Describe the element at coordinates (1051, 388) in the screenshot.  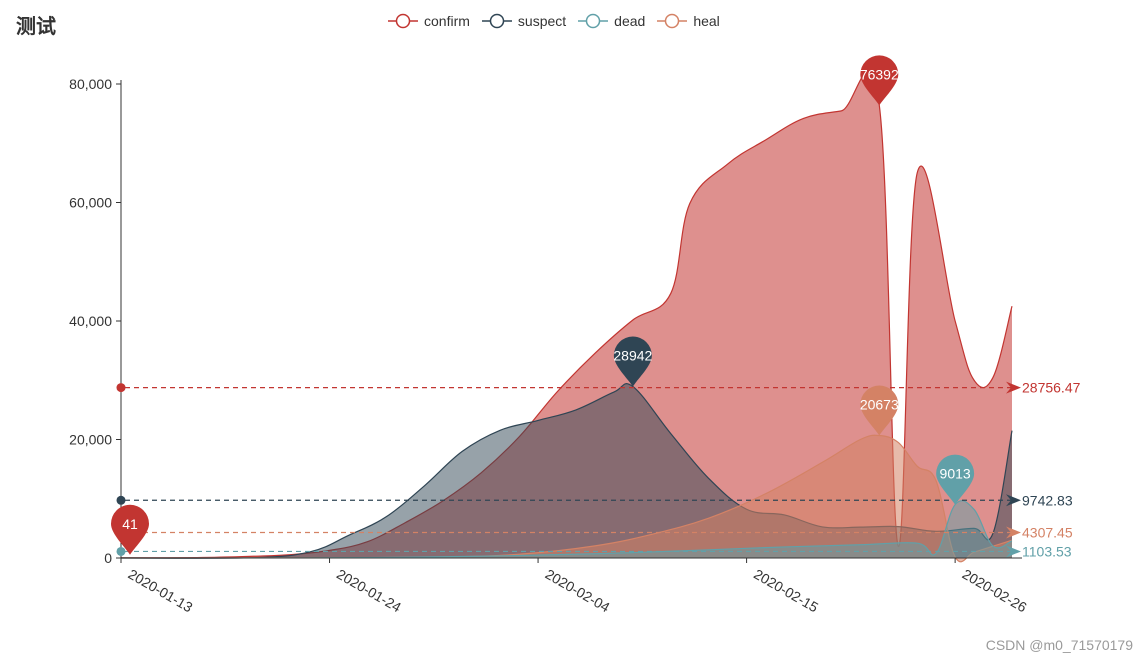
I see `average-label-confirm: 28756.47` at that location.